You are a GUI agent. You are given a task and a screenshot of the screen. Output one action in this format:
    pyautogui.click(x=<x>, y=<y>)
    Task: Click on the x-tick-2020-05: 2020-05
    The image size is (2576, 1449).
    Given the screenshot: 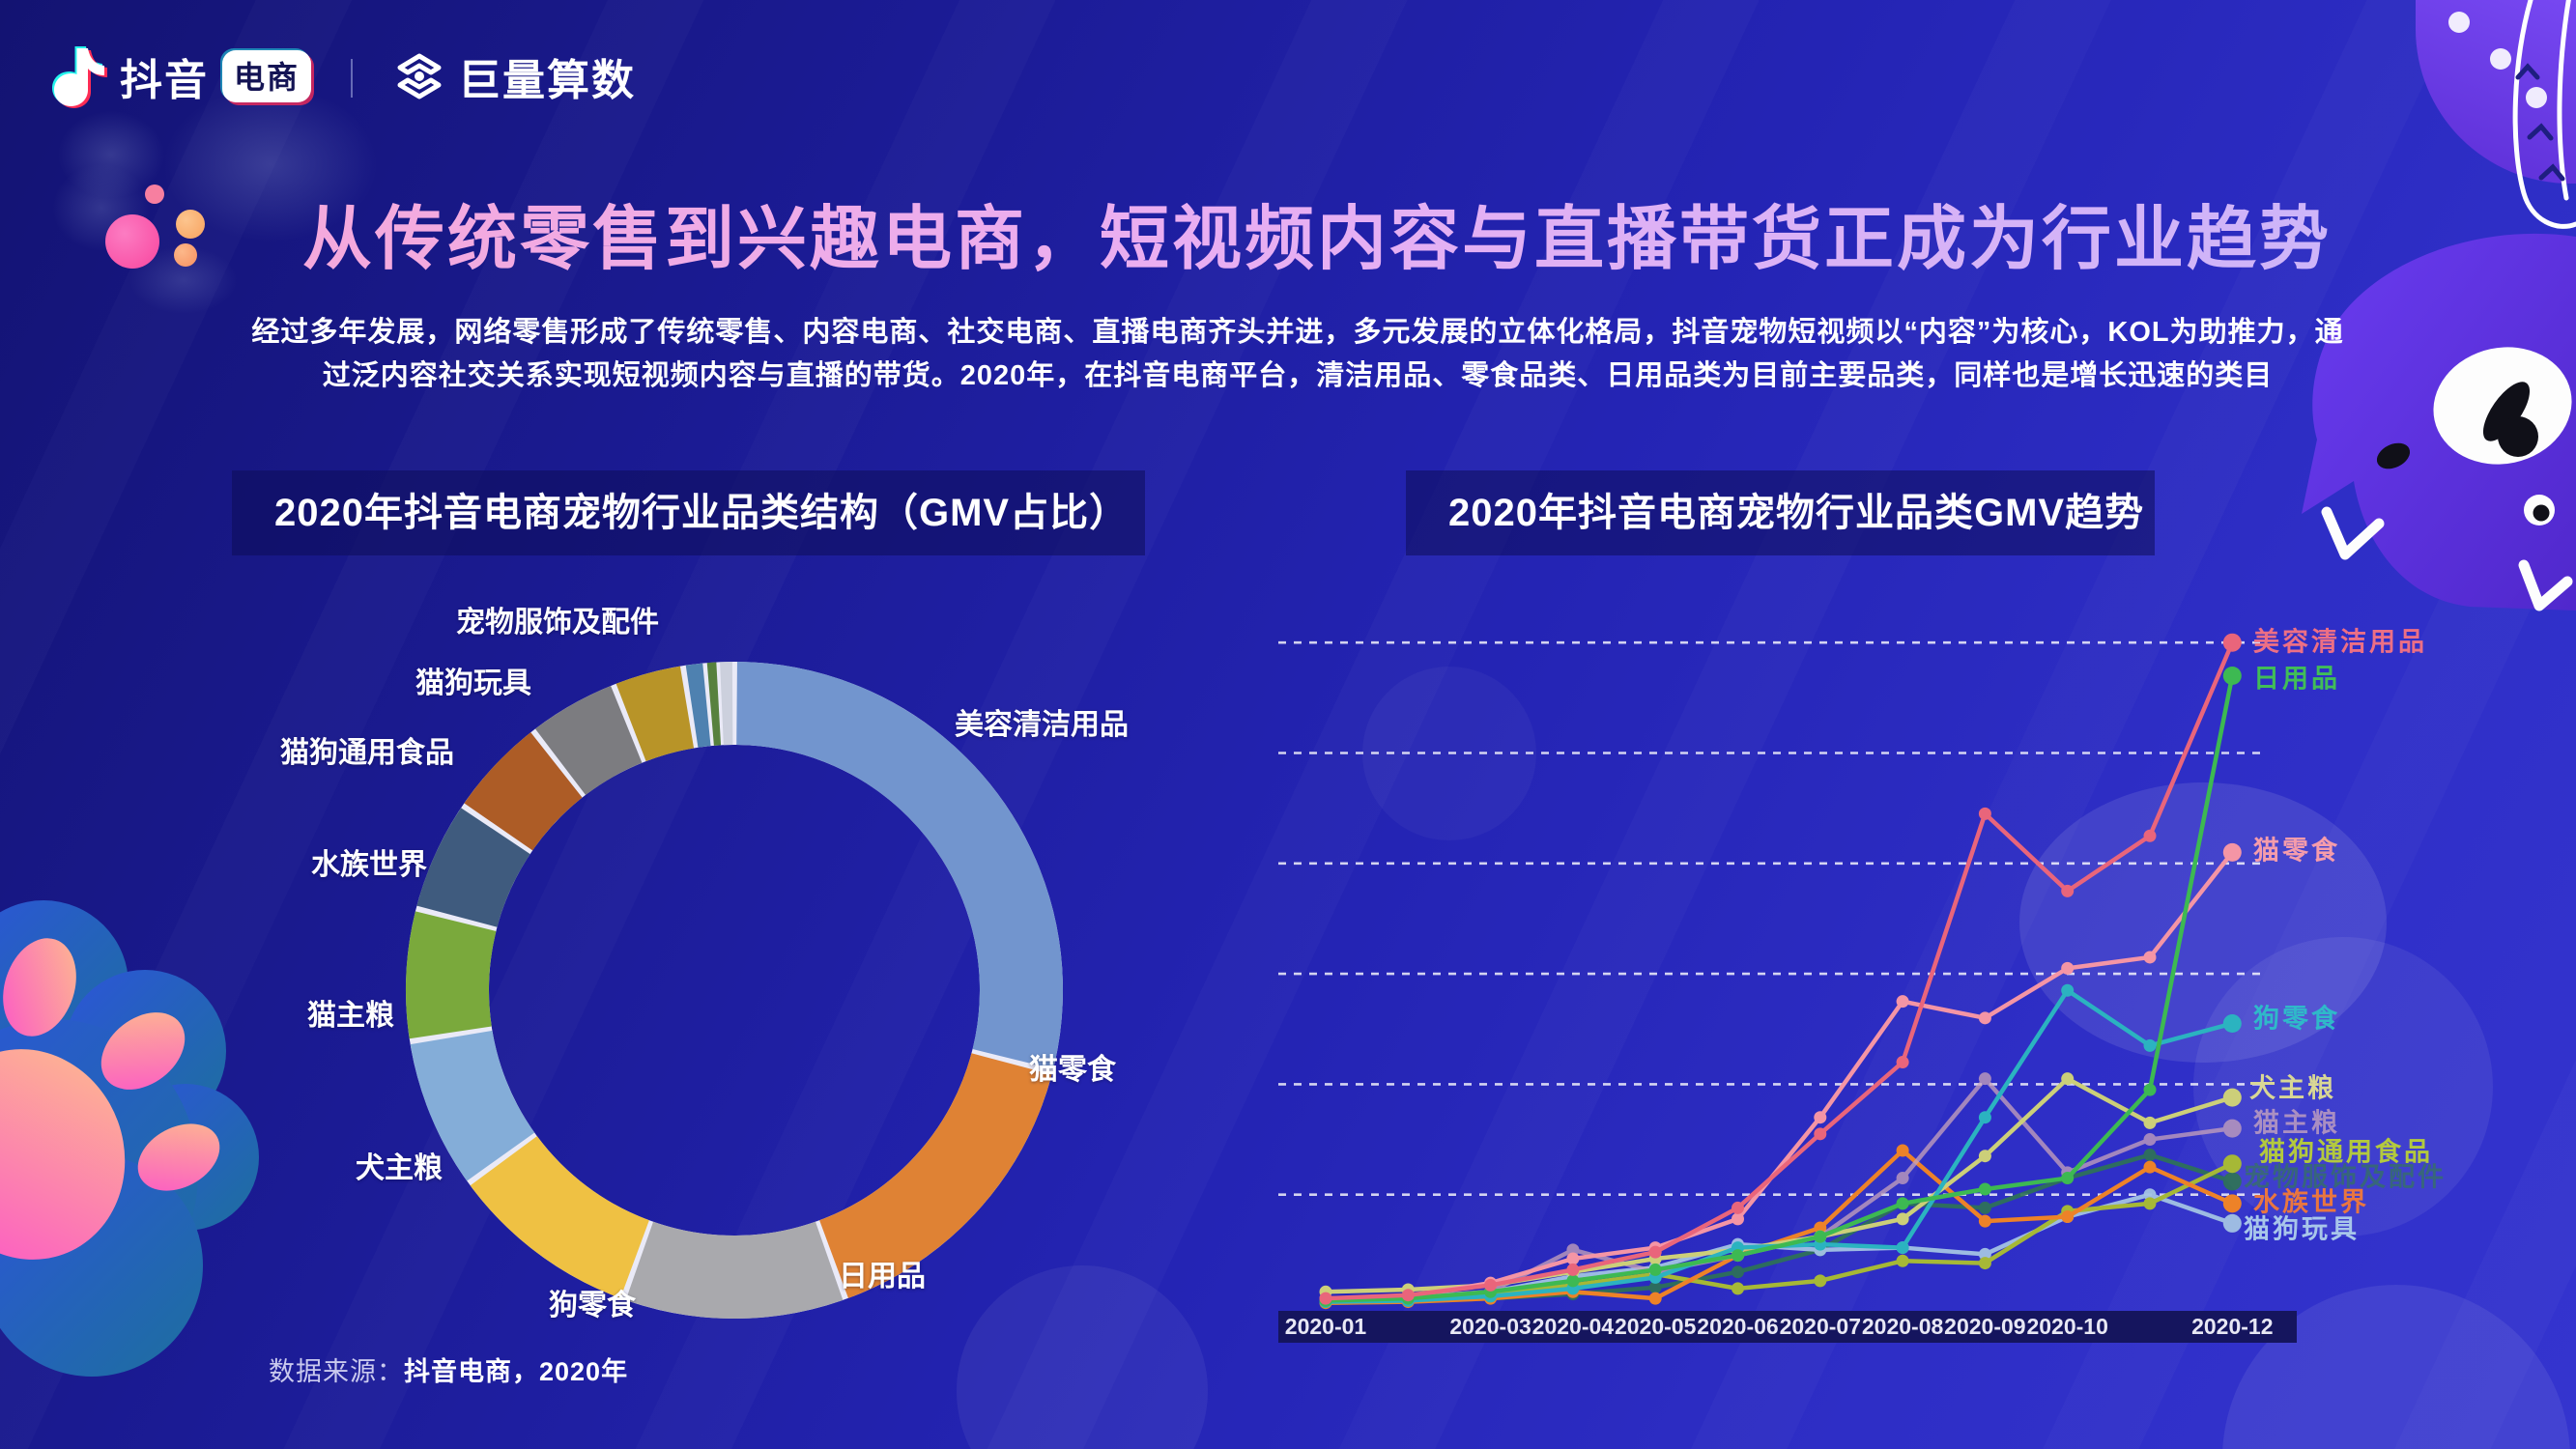 What is the action you would take?
    pyautogui.click(x=1656, y=1326)
    